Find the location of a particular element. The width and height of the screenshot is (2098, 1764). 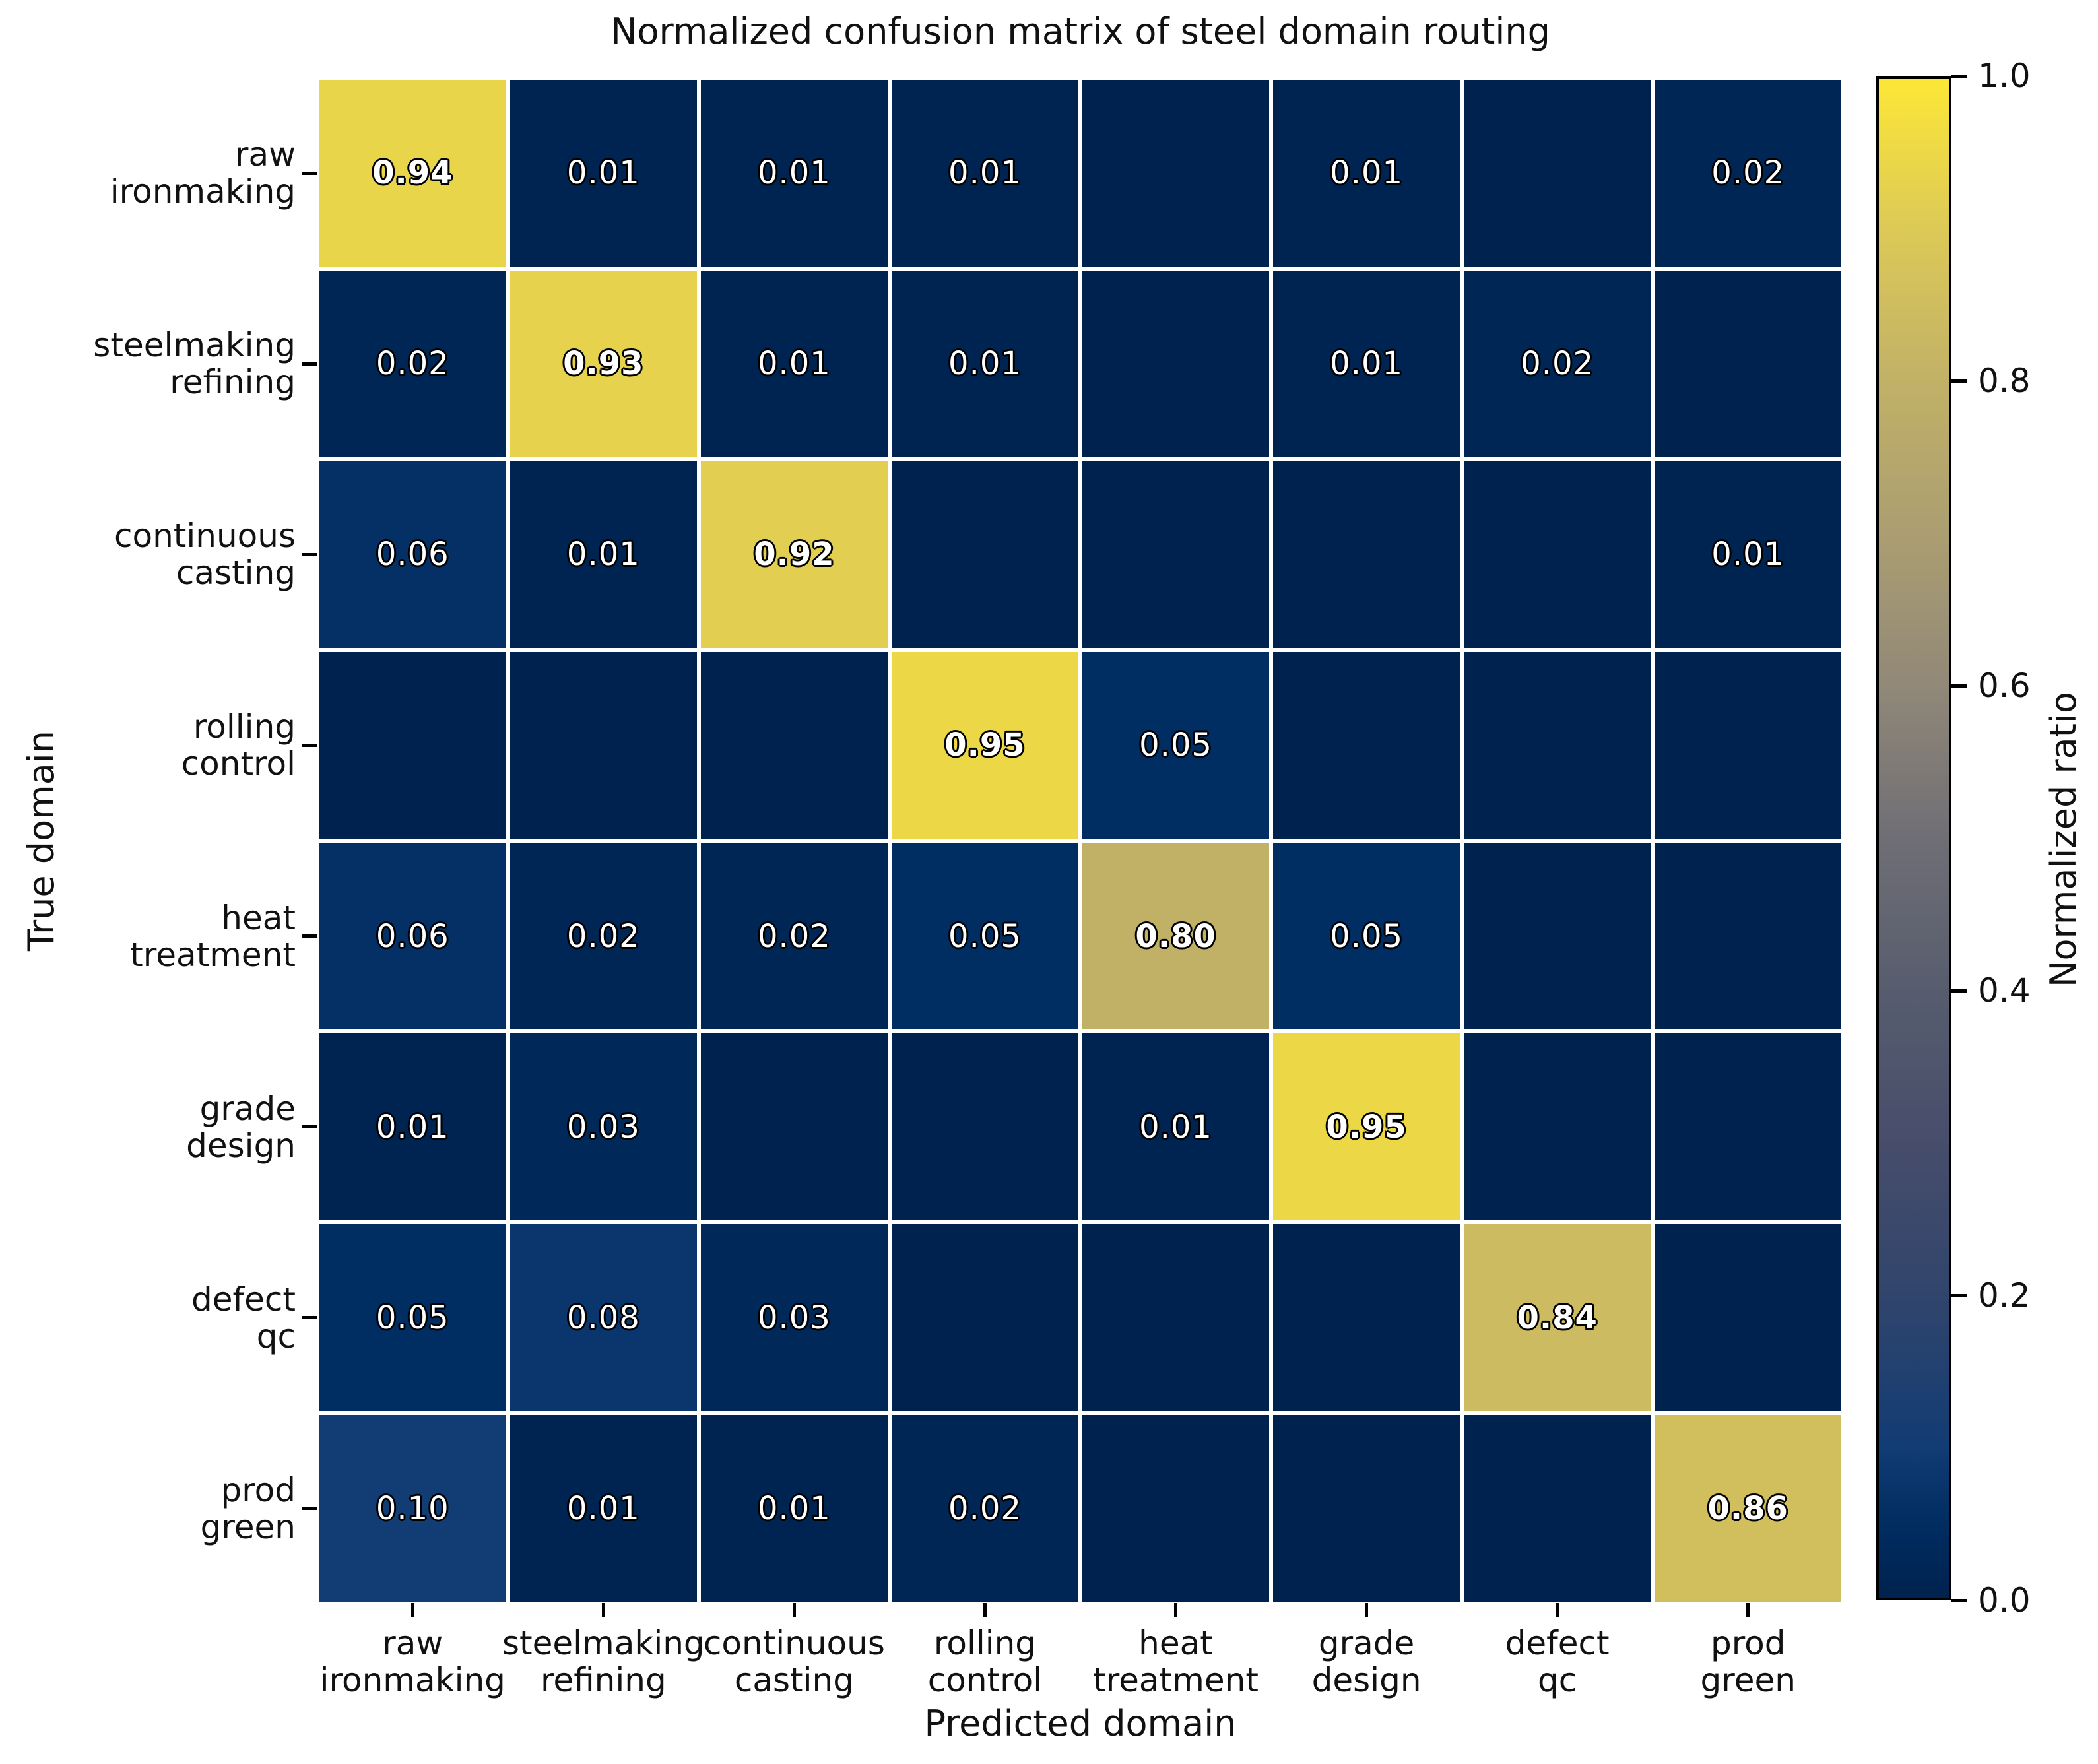

cell-value: 0.86 is located at coordinates (1747, 1508).